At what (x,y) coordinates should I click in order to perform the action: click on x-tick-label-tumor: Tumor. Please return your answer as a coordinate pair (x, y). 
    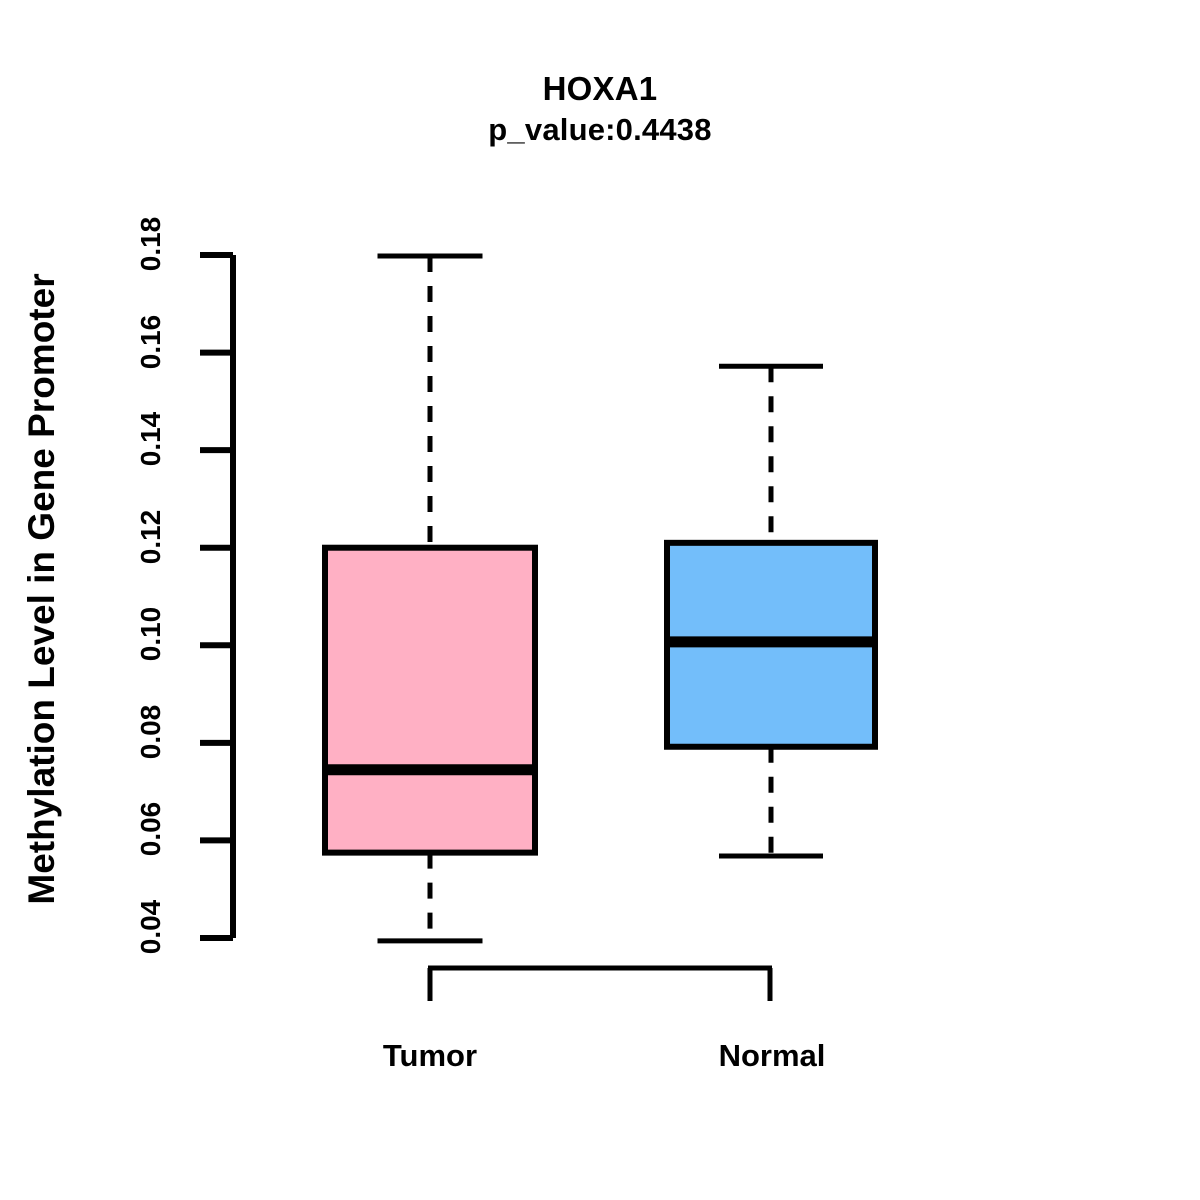
    Looking at the image, I should click on (430, 1055).